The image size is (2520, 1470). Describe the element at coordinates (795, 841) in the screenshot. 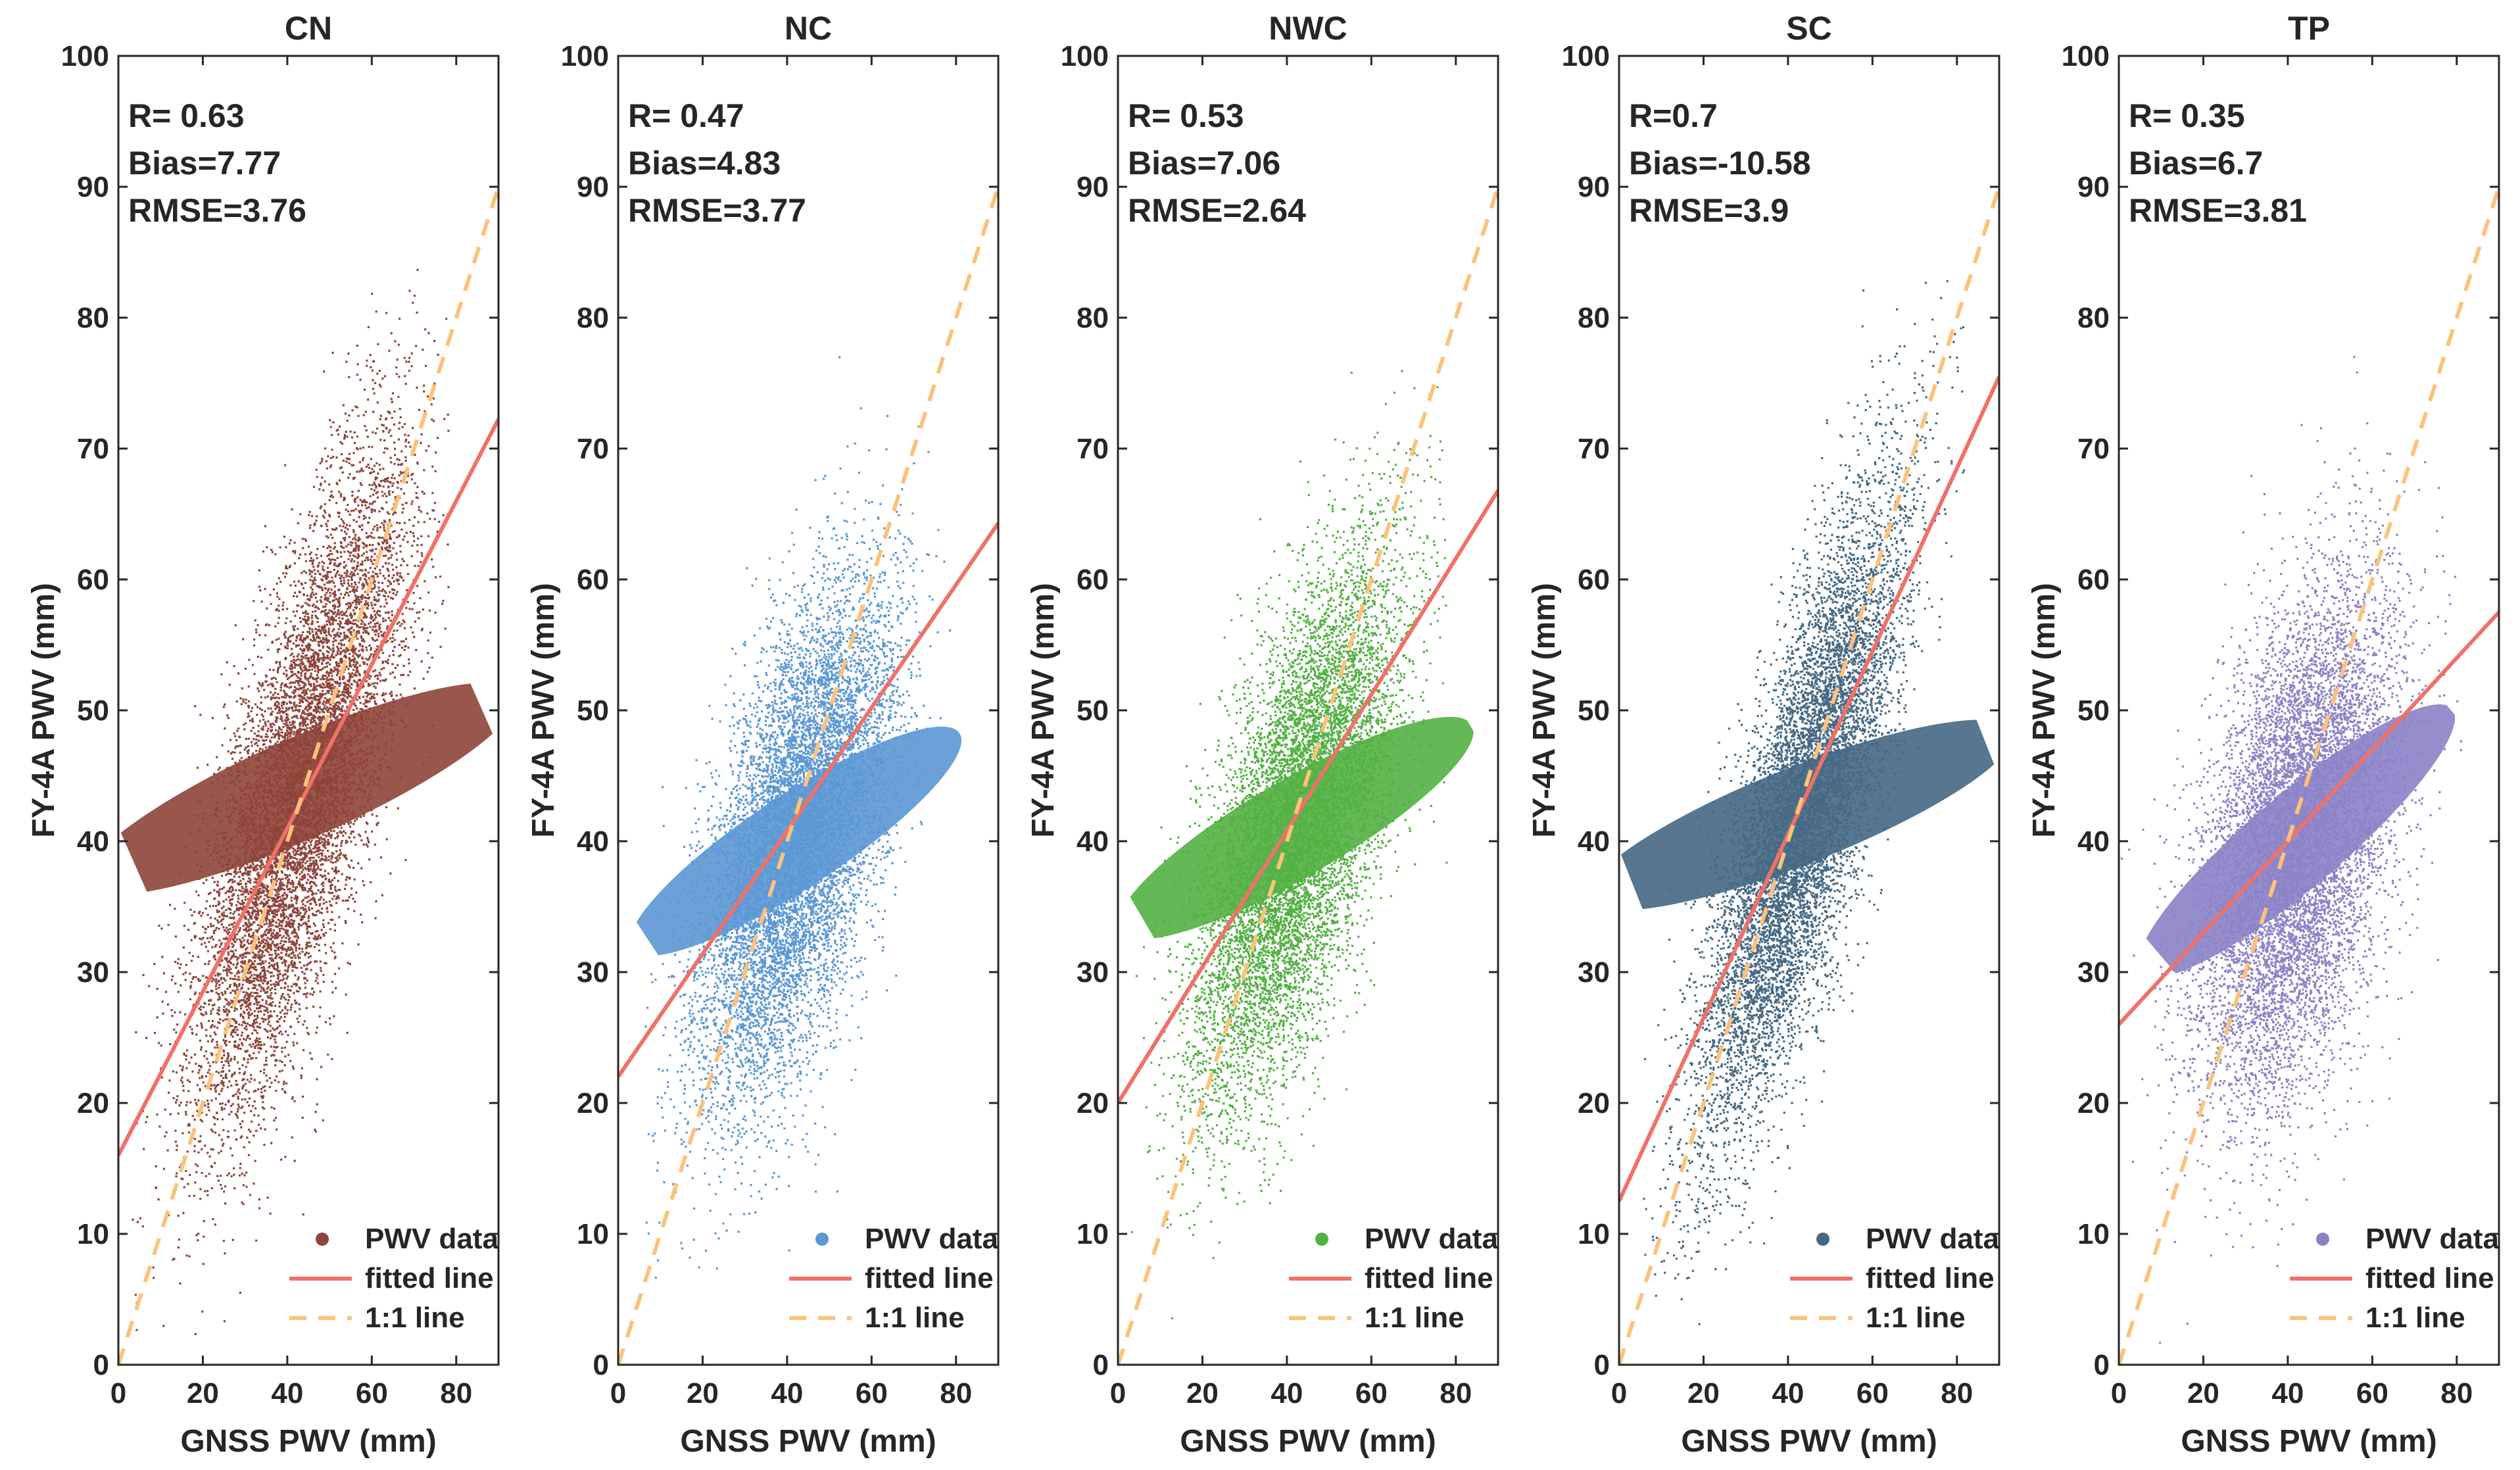

I see `scatter-core-nc` at that location.